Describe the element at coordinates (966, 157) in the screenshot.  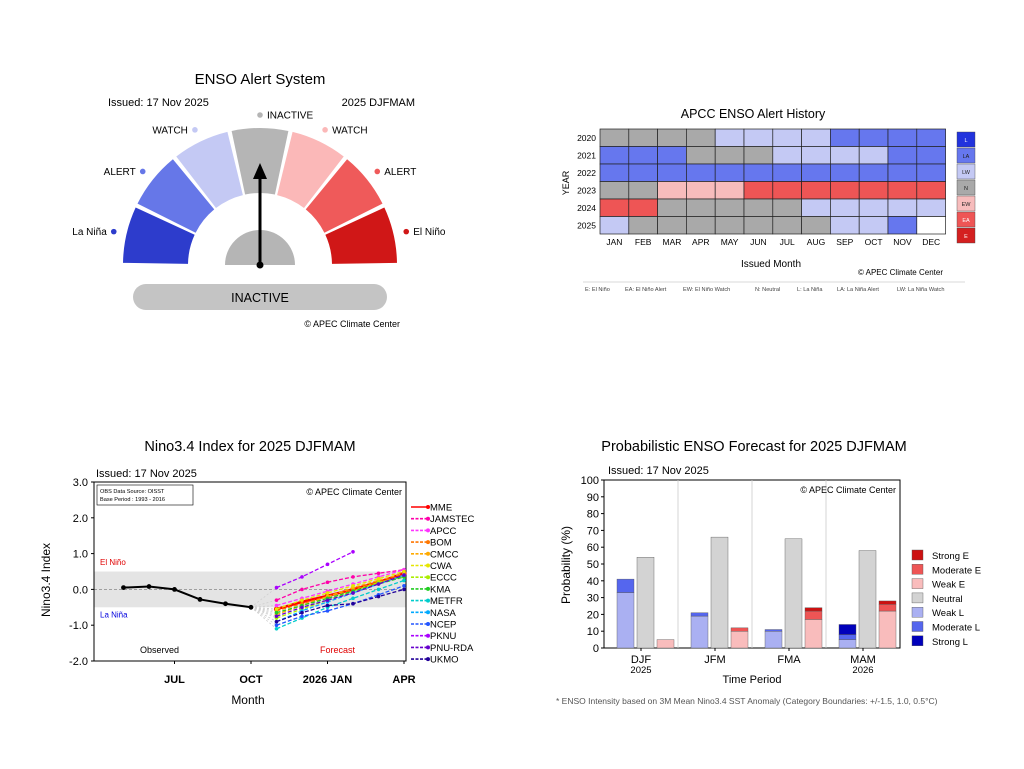
I see `history-legend-code: LA` at that location.